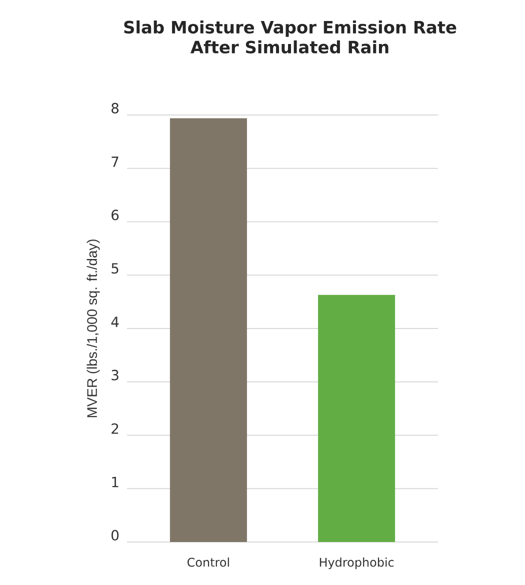 This screenshot has width=525, height=585. Describe the element at coordinates (115, 535) in the screenshot. I see `y-tick-label: 0` at that location.